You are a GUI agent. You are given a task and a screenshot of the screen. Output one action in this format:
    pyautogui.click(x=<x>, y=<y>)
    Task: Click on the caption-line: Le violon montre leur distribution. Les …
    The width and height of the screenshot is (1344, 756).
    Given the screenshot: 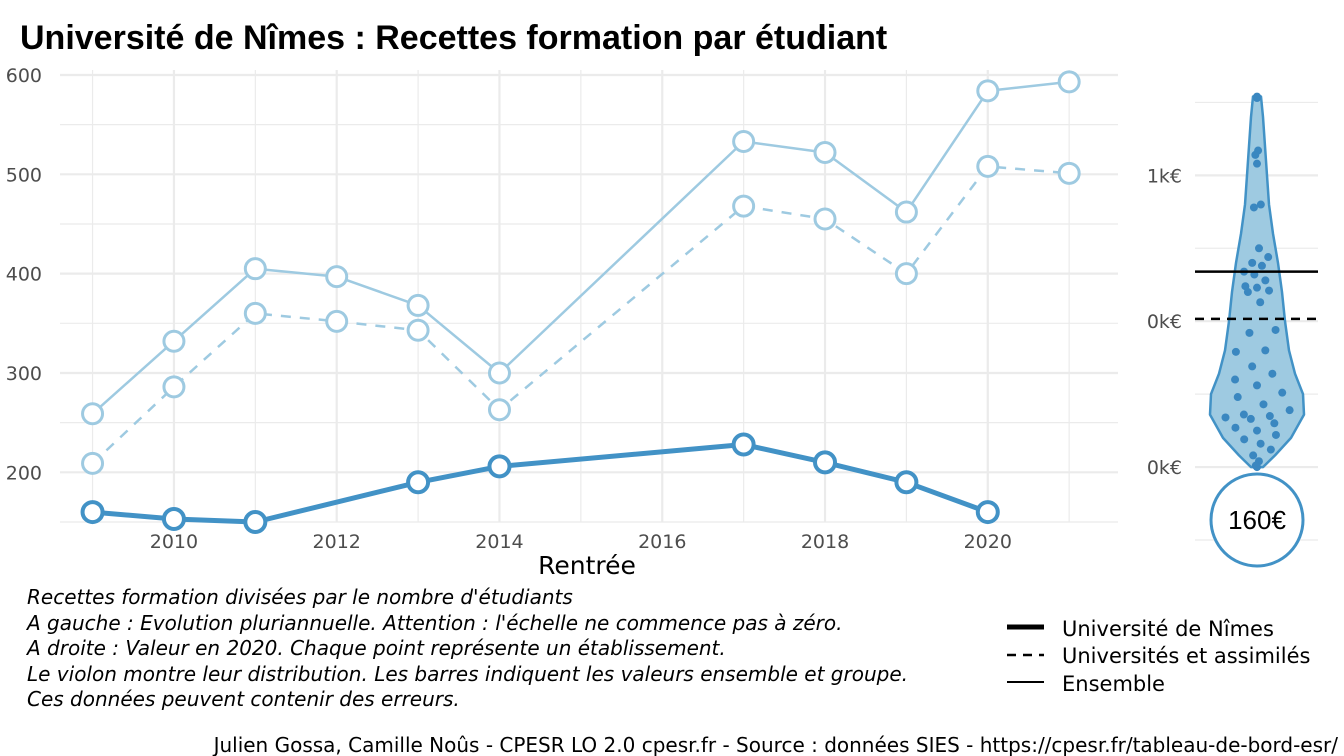 What is the action you would take?
    pyautogui.click(x=467, y=674)
    